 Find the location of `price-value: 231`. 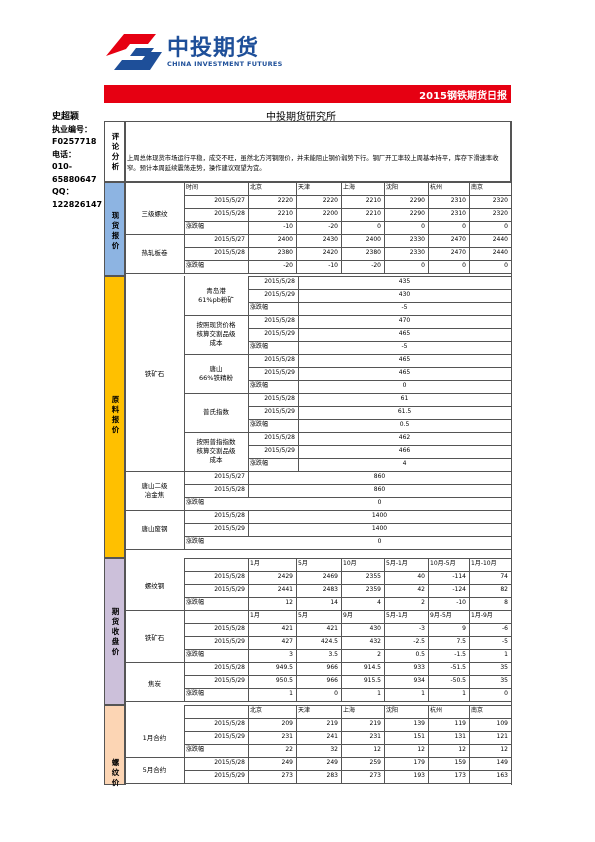

price-value: 231 is located at coordinates (287, 736).